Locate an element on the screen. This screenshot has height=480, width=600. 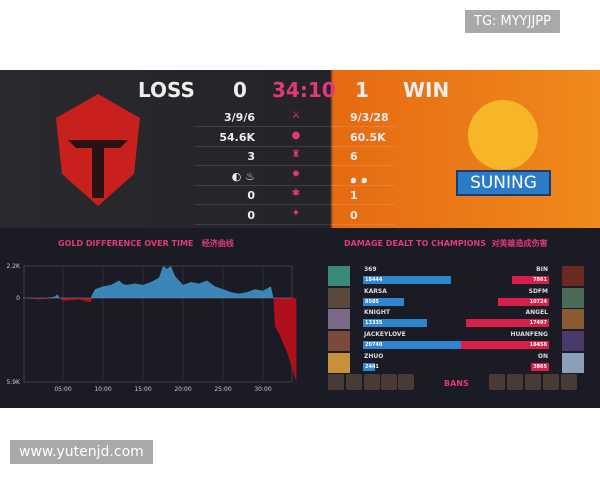
left-result: LOSS is located at coordinates (166, 90).